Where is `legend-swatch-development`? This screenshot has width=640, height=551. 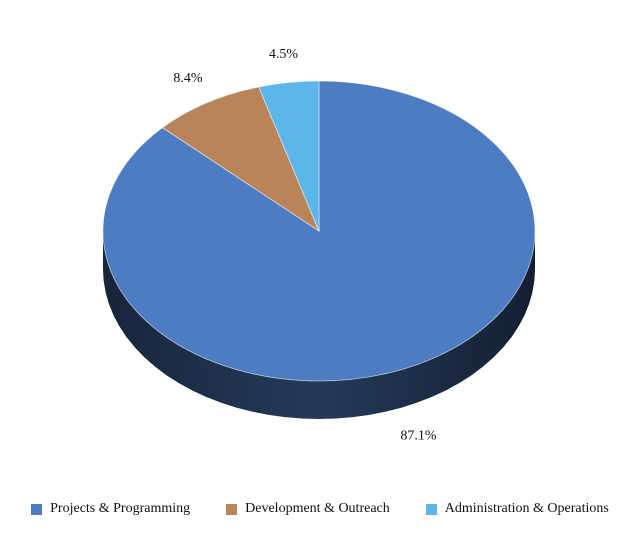 legend-swatch-development is located at coordinates (232, 509).